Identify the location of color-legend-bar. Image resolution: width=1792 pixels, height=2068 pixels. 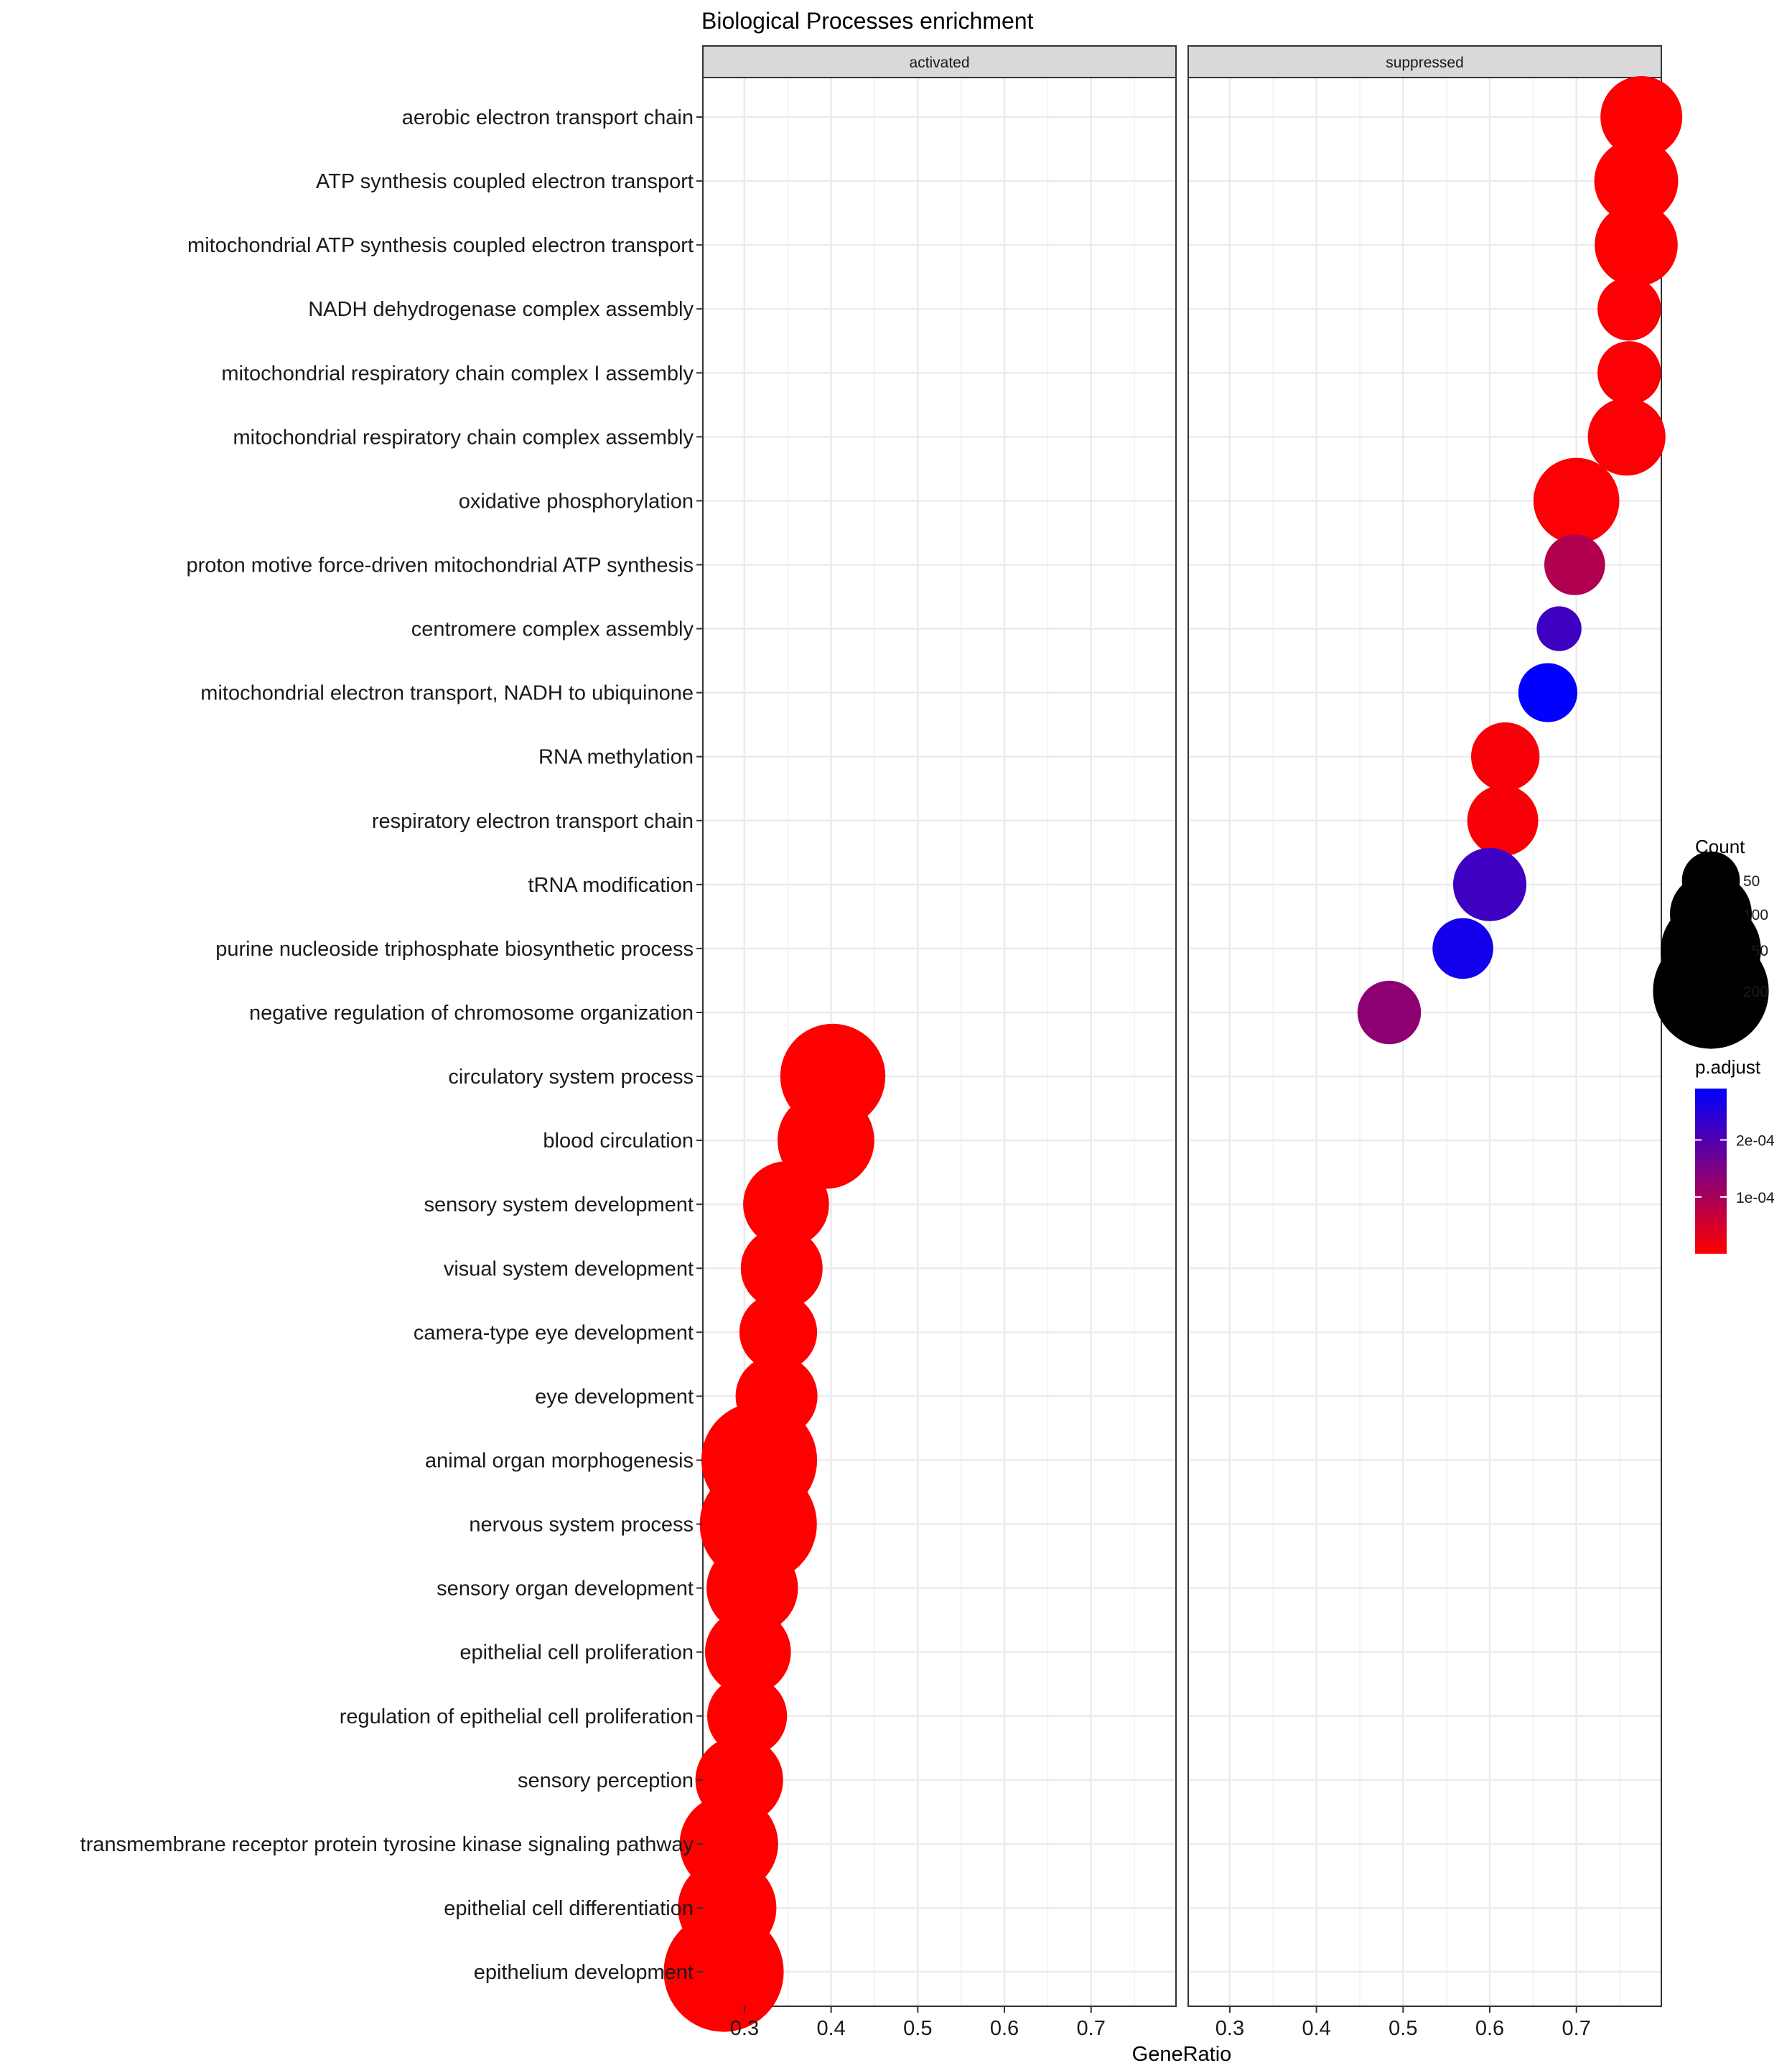
(1711, 1171).